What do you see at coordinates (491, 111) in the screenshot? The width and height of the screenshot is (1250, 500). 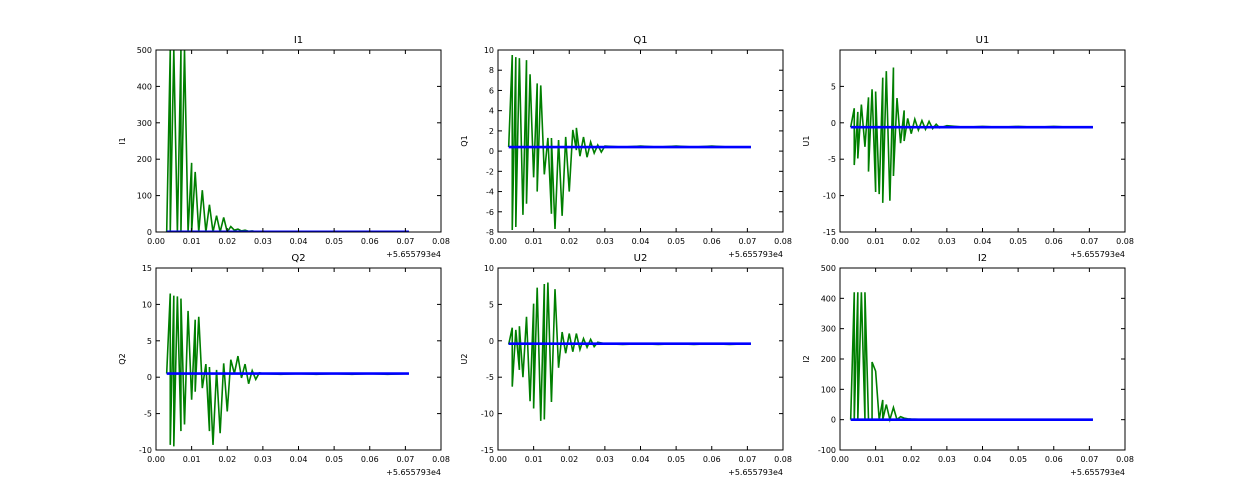 I see `y-tick-label: 4` at bounding box center [491, 111].